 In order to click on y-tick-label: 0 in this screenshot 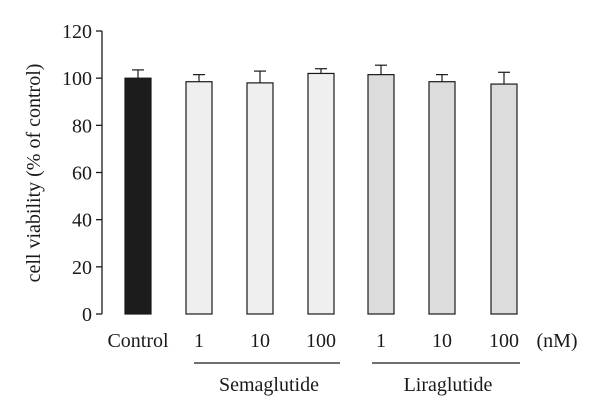, I will do `click(87, 315)`.